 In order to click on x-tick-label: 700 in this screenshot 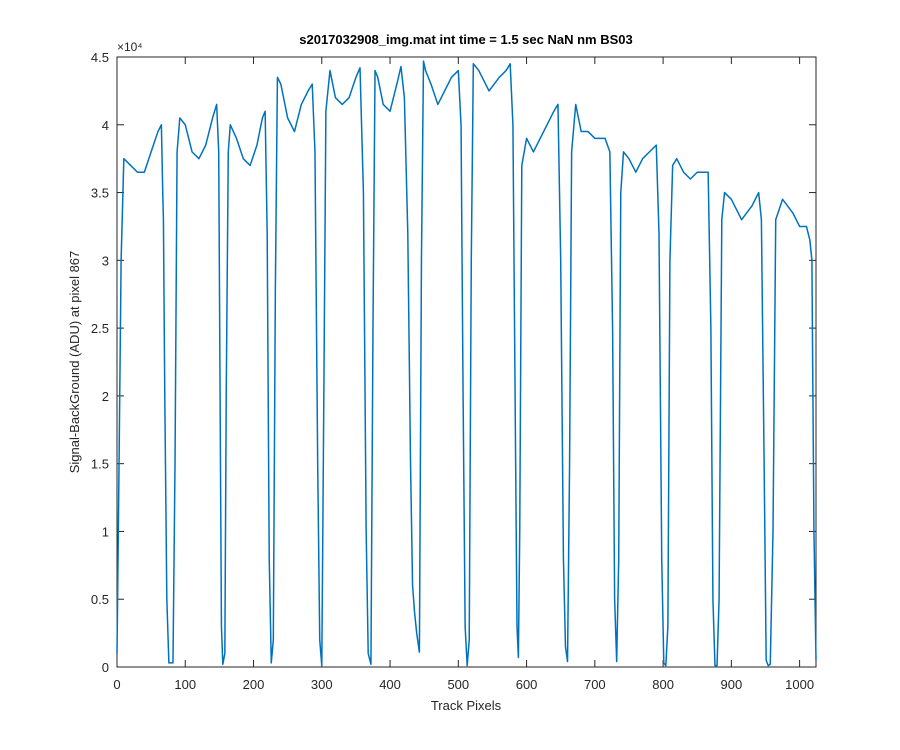, I will do `click(595, 684)`.